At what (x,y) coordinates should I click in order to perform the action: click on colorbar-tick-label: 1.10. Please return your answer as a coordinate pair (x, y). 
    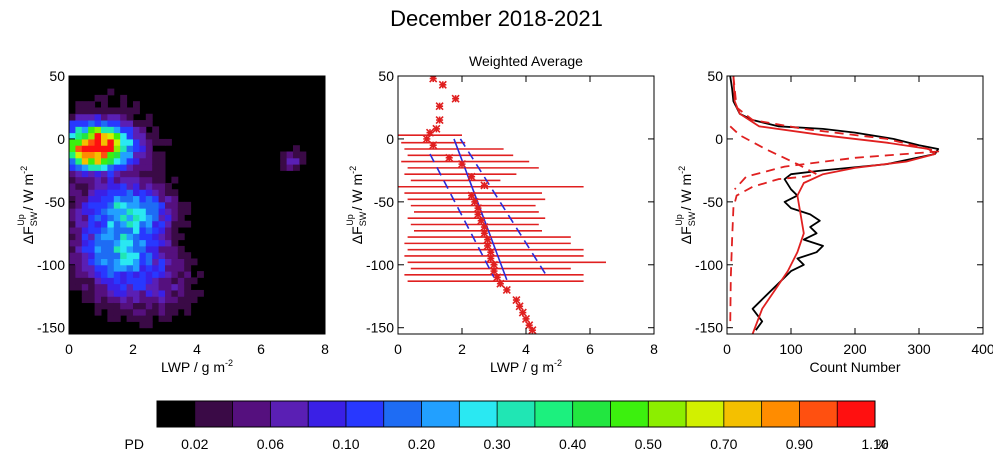
    Looking at the image, I should click on (874, 443).